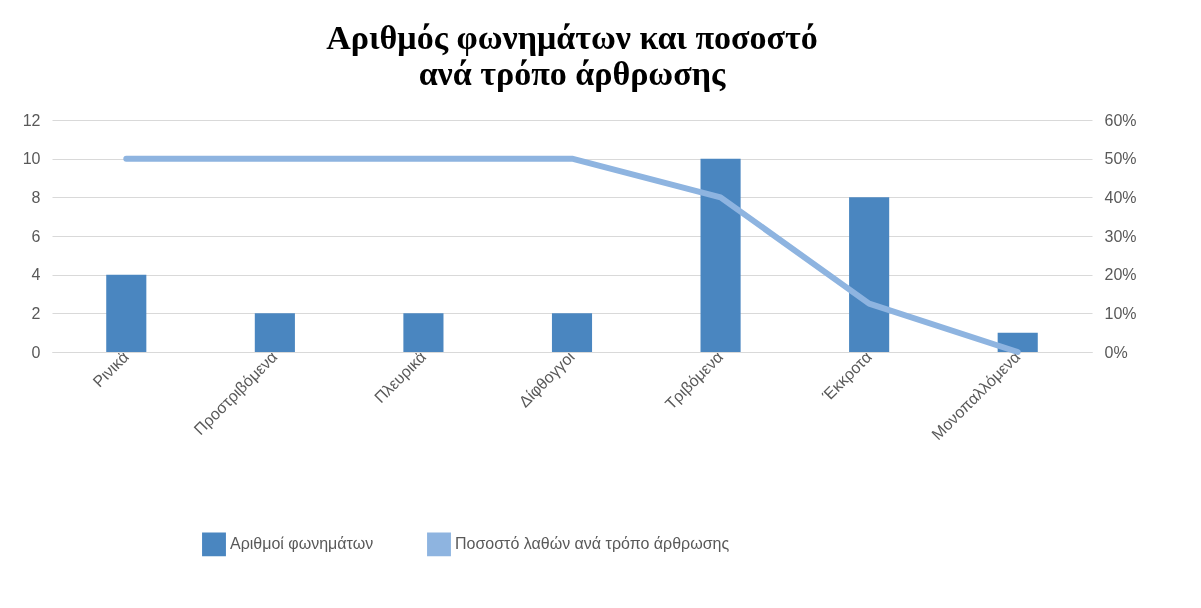 This screenshot has width=1201, height=608. What do you see at coordinates (36, 197) in the screenshot?
I see `y-tick-label: 8` at bounding box center [36, 197].